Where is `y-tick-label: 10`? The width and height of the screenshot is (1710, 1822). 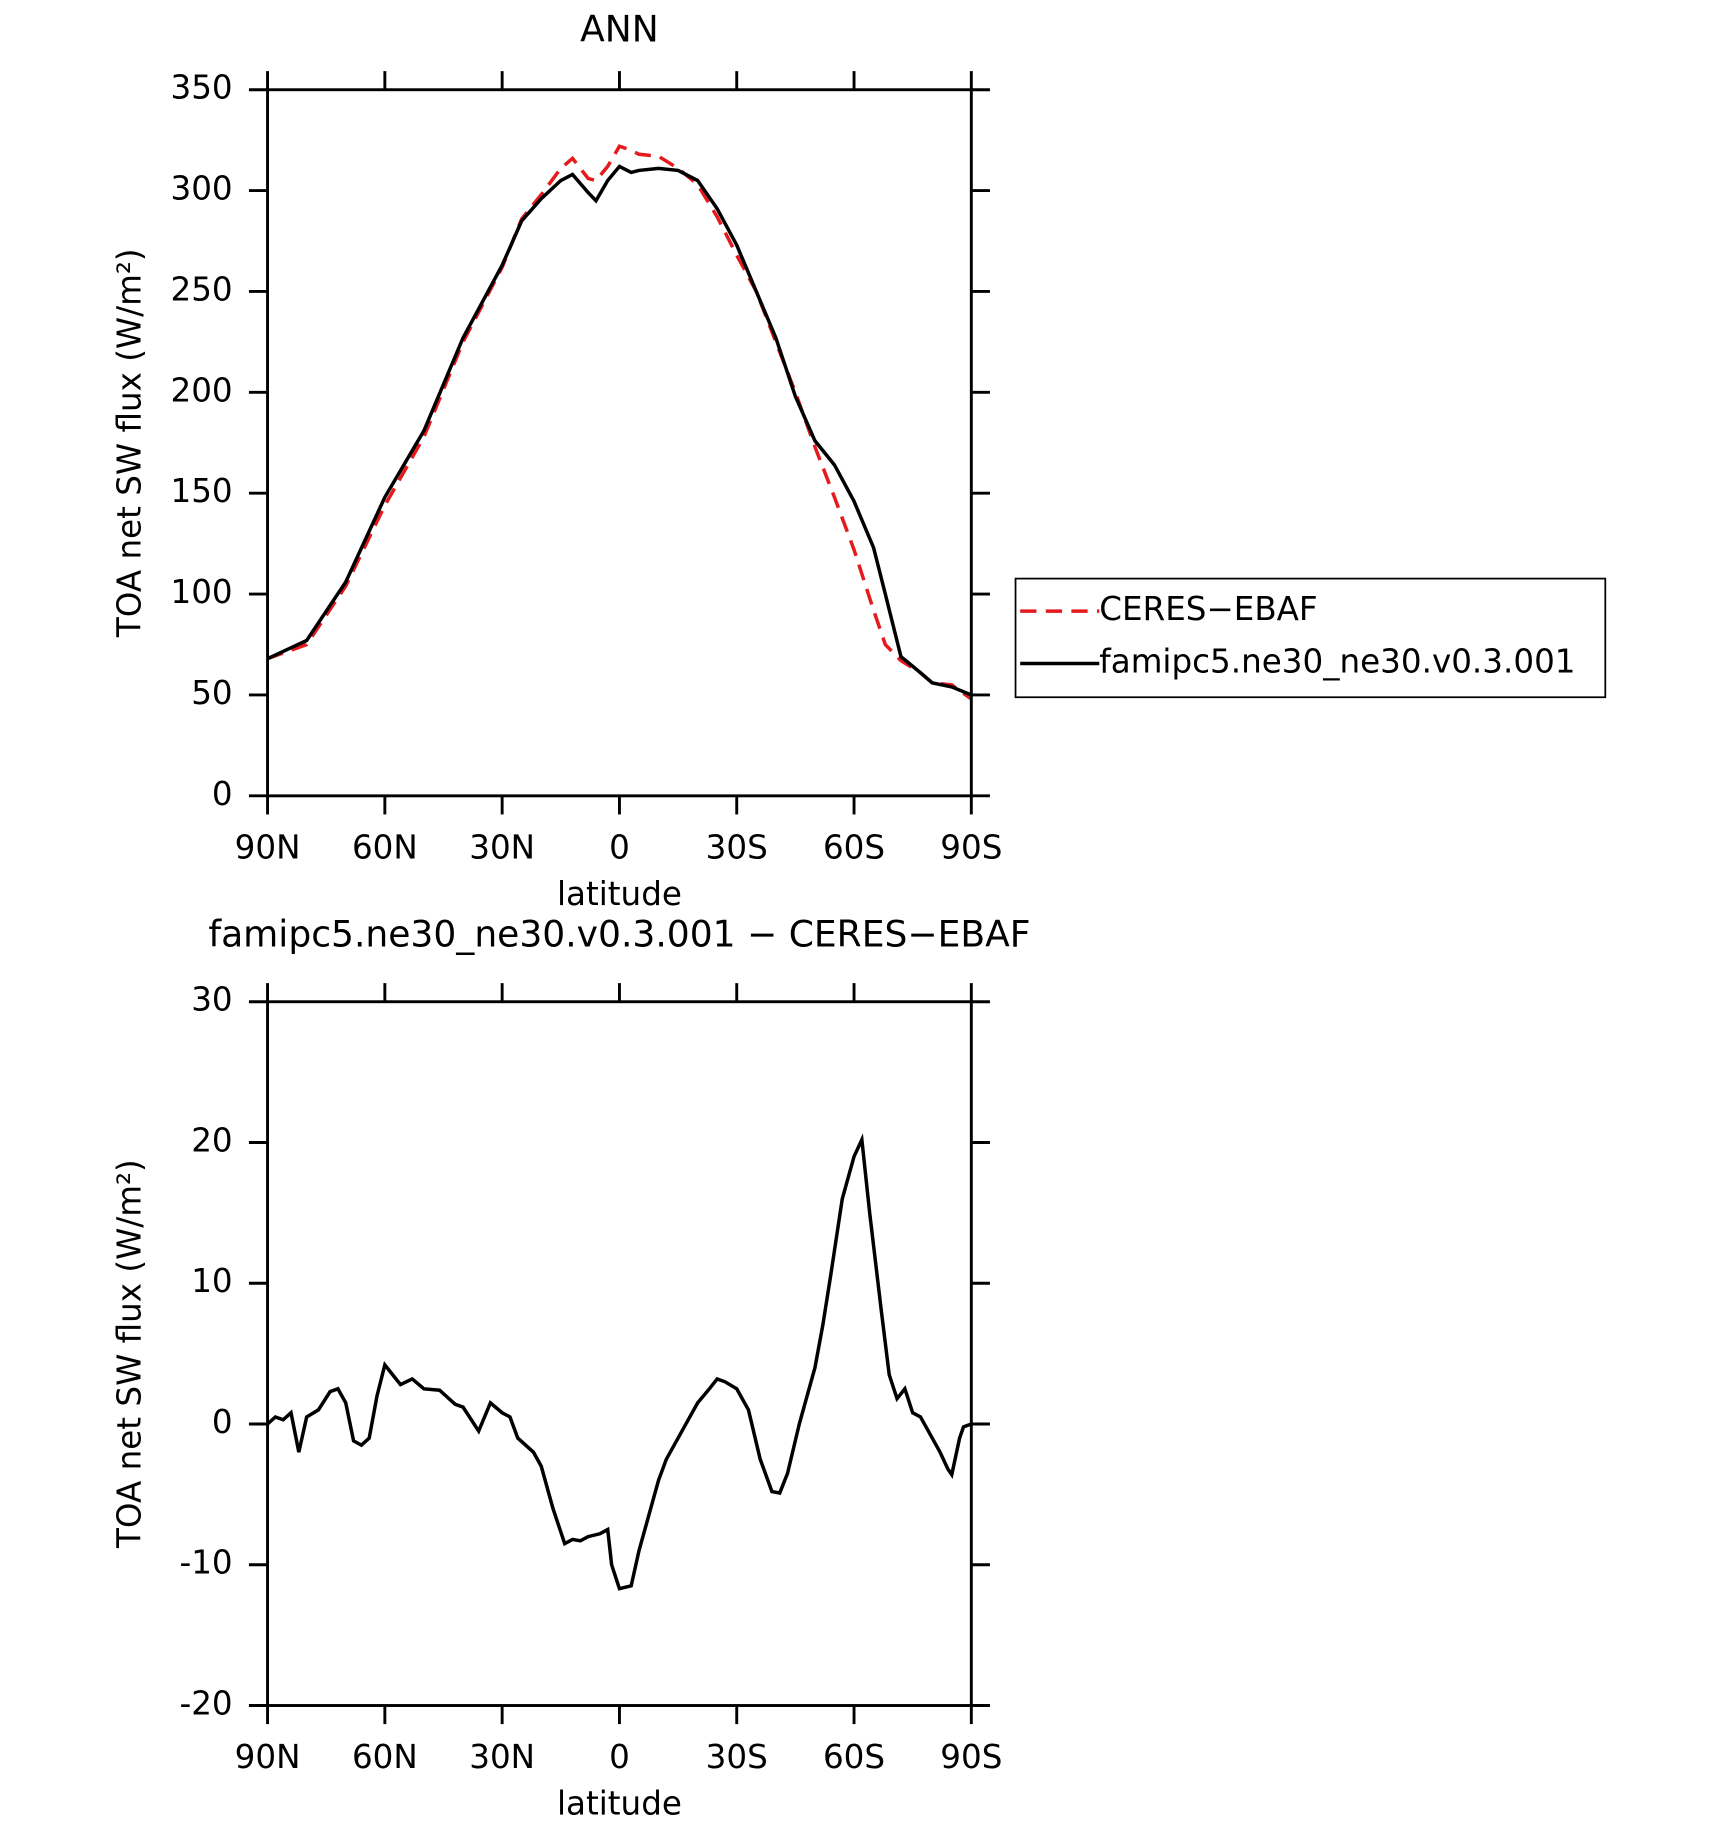
y-tick-label: 10 is located at coordinates (211, 1281).